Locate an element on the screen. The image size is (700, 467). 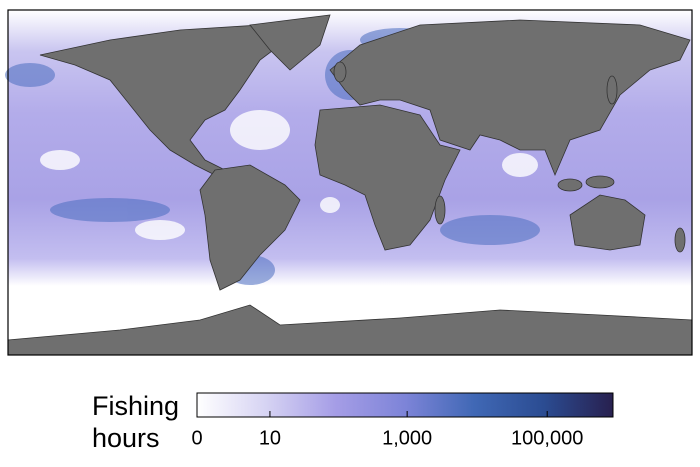
colorbar-tick-label: 10 is located at coordinates (270, 438).